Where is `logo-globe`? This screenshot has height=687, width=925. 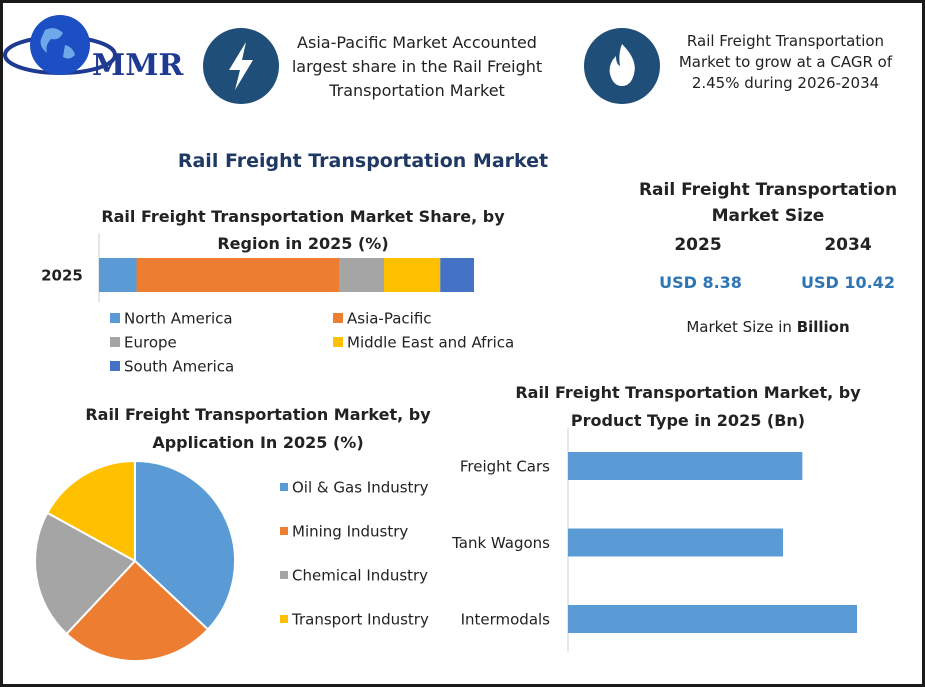 logo-globe is located at coordinates (60, 45).